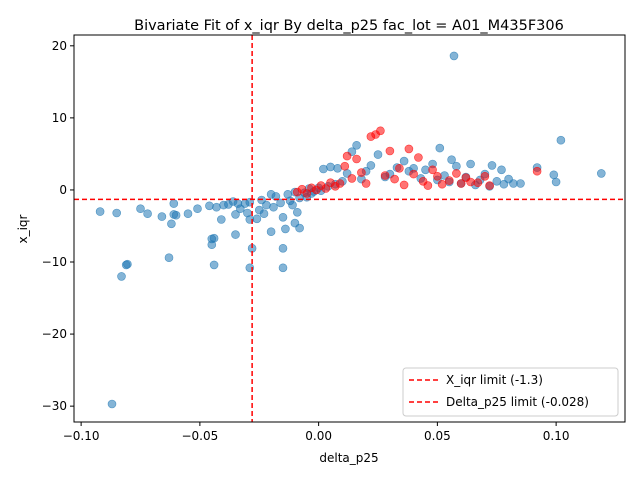 The image size is (640, 480). I want to click on y-axis-label: x_iqr, so click(23, 228).